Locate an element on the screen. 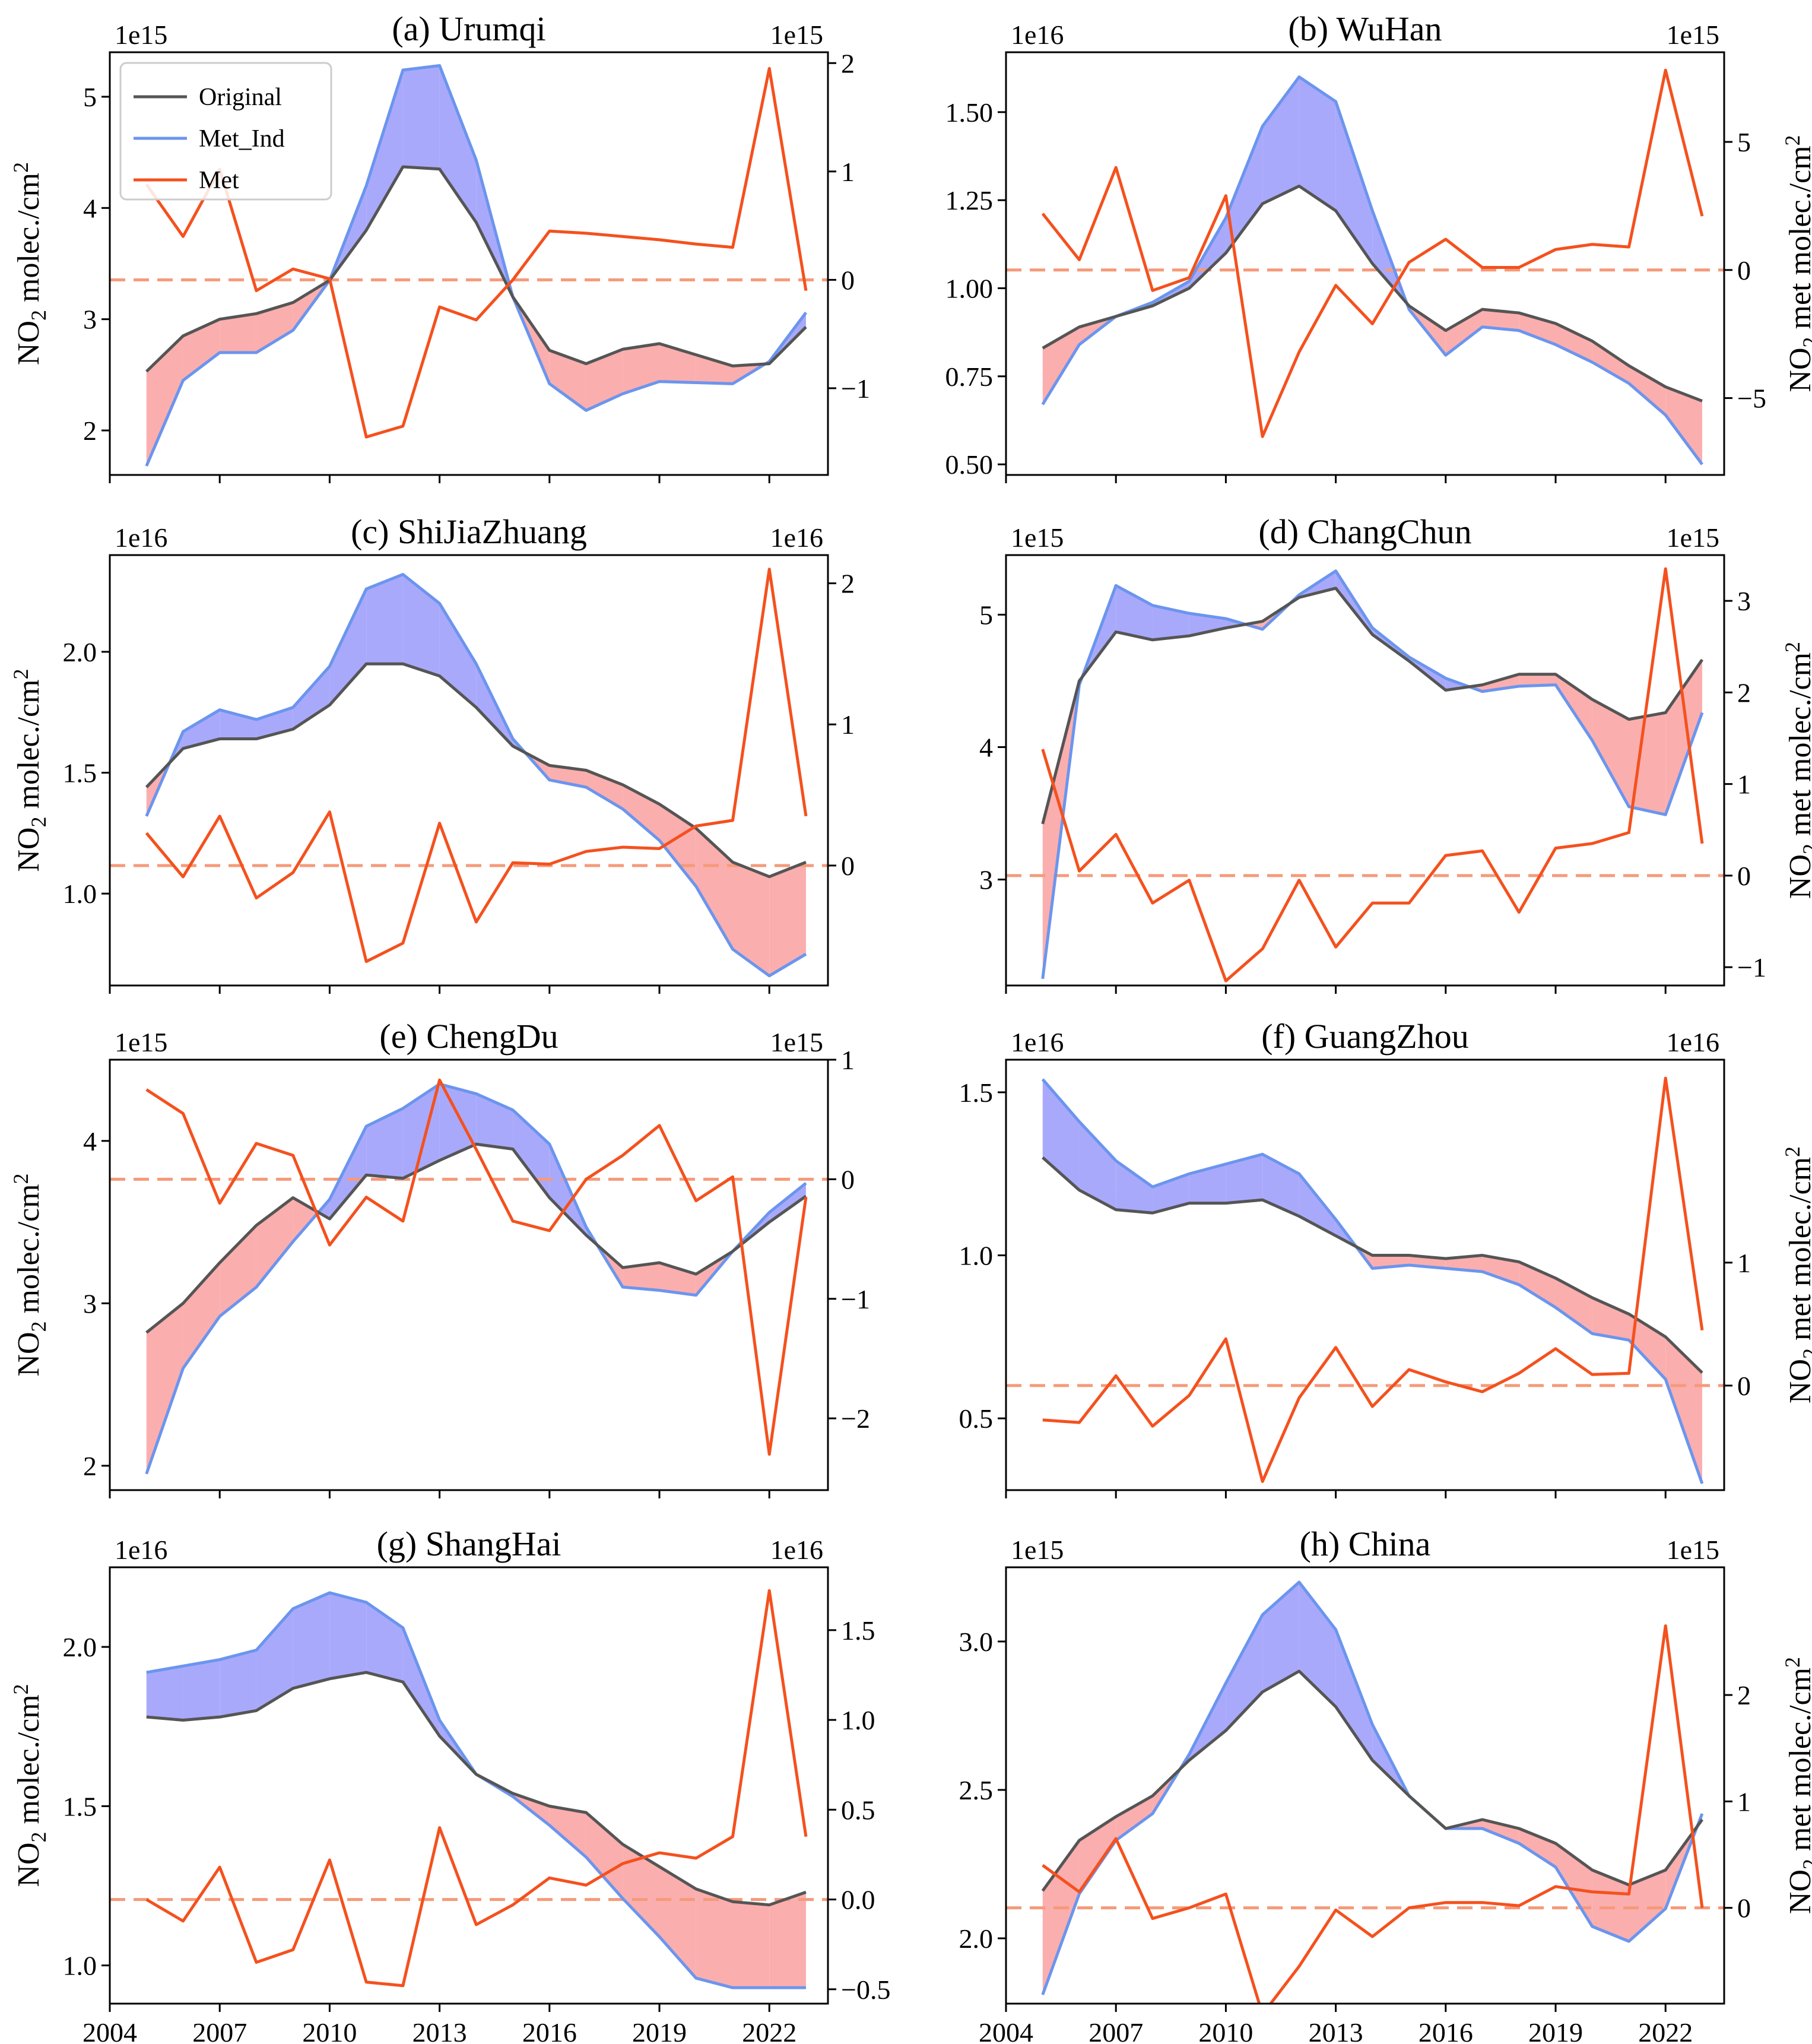 This screenshot has height=2044, width=1812. legend-label: Met_Ind is located at coordinates (242, 139).